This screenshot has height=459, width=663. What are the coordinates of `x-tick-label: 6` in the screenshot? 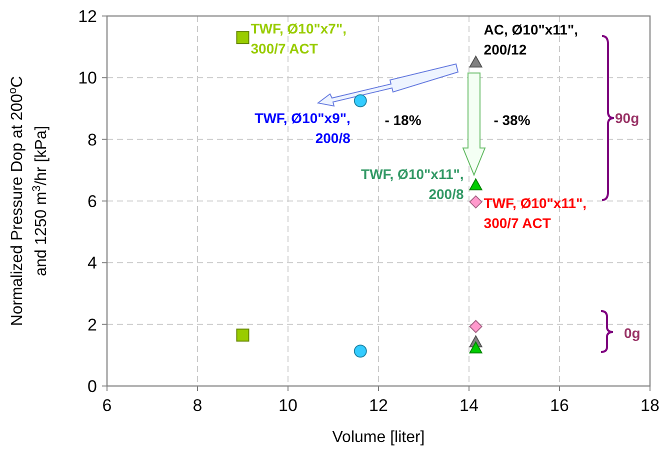 It's located at (107, 405).